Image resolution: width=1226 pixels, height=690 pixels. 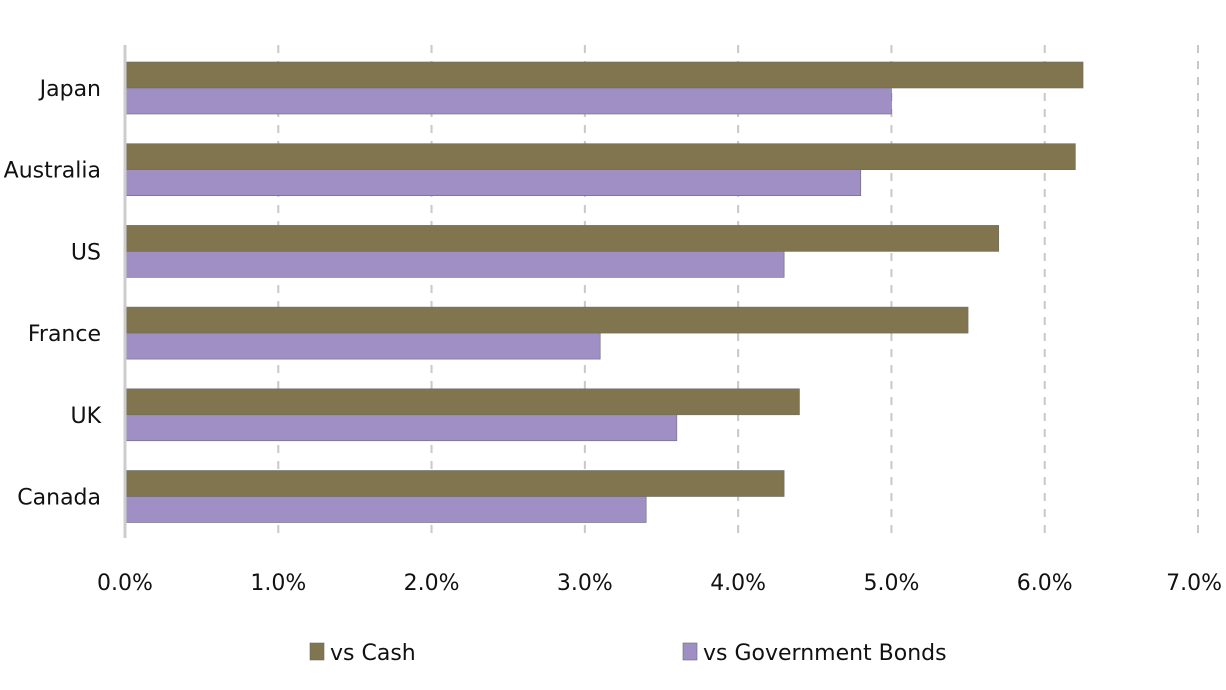 What do you see at coordinates (125, 583) in the screenshot?
I see `x-tick-label: 0.0%` at bounding box center [125, 583].